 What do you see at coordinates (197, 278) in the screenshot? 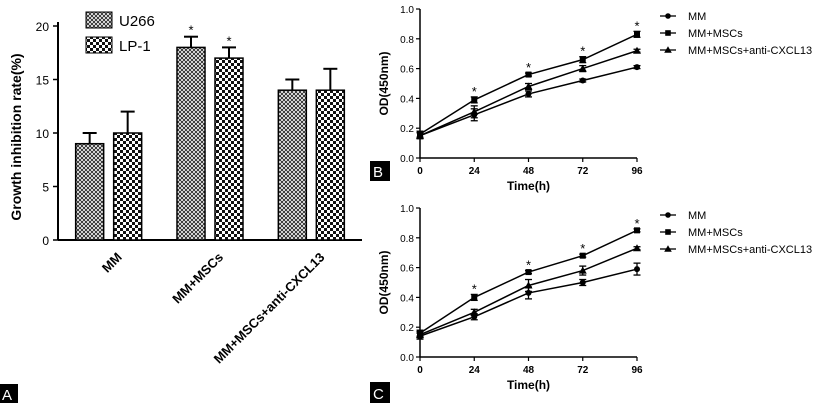
I see `panel-a-category-label: MM+MSCs` at bounding box center [197, 278].